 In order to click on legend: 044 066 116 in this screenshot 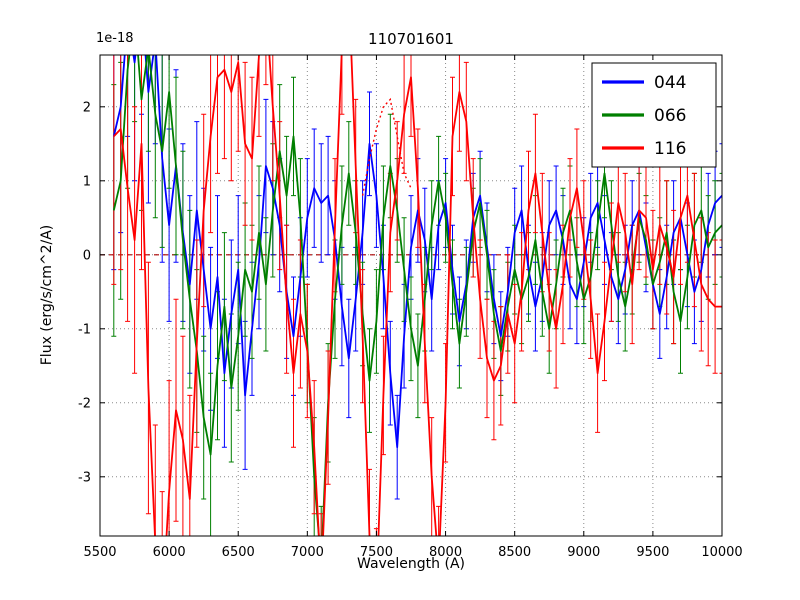, I will do `click(654, 115)`.